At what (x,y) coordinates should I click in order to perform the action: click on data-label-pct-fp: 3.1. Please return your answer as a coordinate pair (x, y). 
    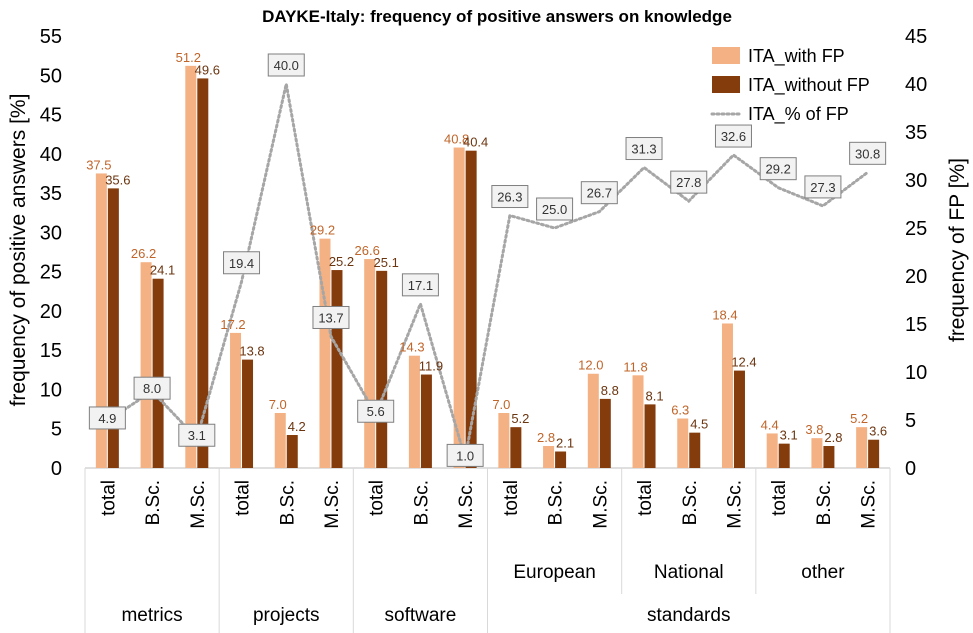
    Looking at the image, I should click on (197, 435).